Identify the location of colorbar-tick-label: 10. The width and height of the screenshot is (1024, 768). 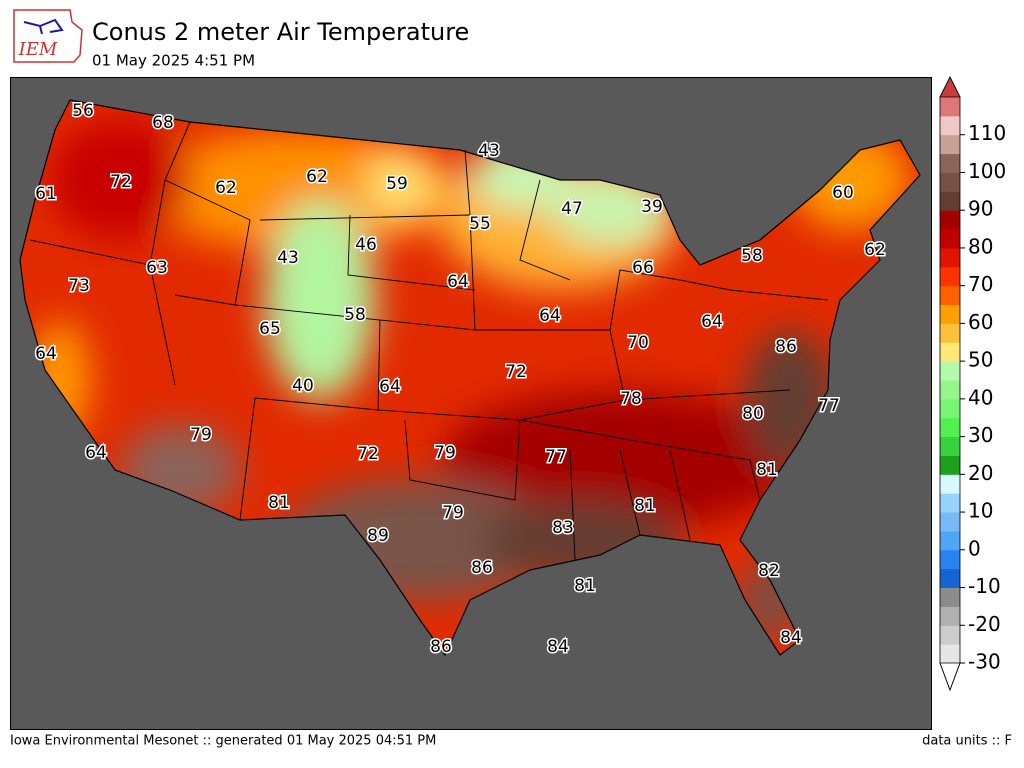
(980, 511).